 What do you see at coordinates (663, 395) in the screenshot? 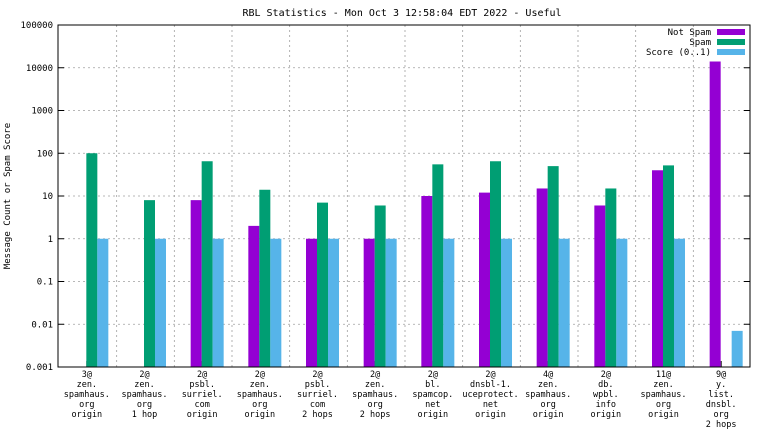
I see `x-category-label: 11@ zen. spamhaus. org origin` at bounding box center [663, 395].